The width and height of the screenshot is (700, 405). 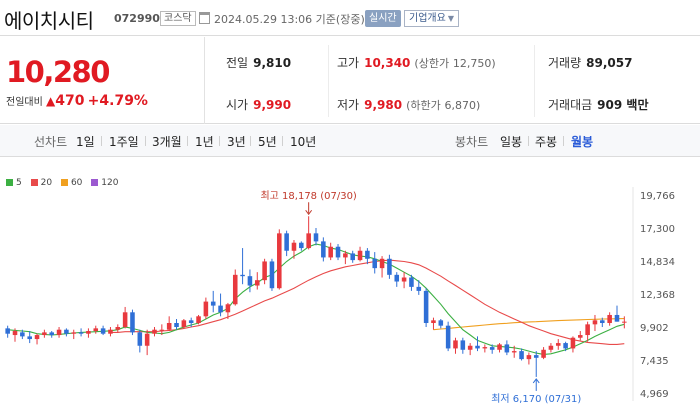 What do you see at coordinates (654, 328) in the screenshot?
I see `y-tick-label: 9,902` at bounding box center [654, 328].